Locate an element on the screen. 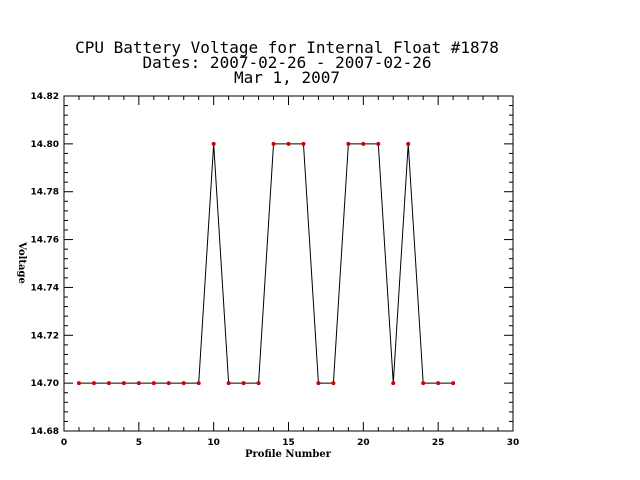  y-axis-label: Voltage is located at coordinates (21, 262).